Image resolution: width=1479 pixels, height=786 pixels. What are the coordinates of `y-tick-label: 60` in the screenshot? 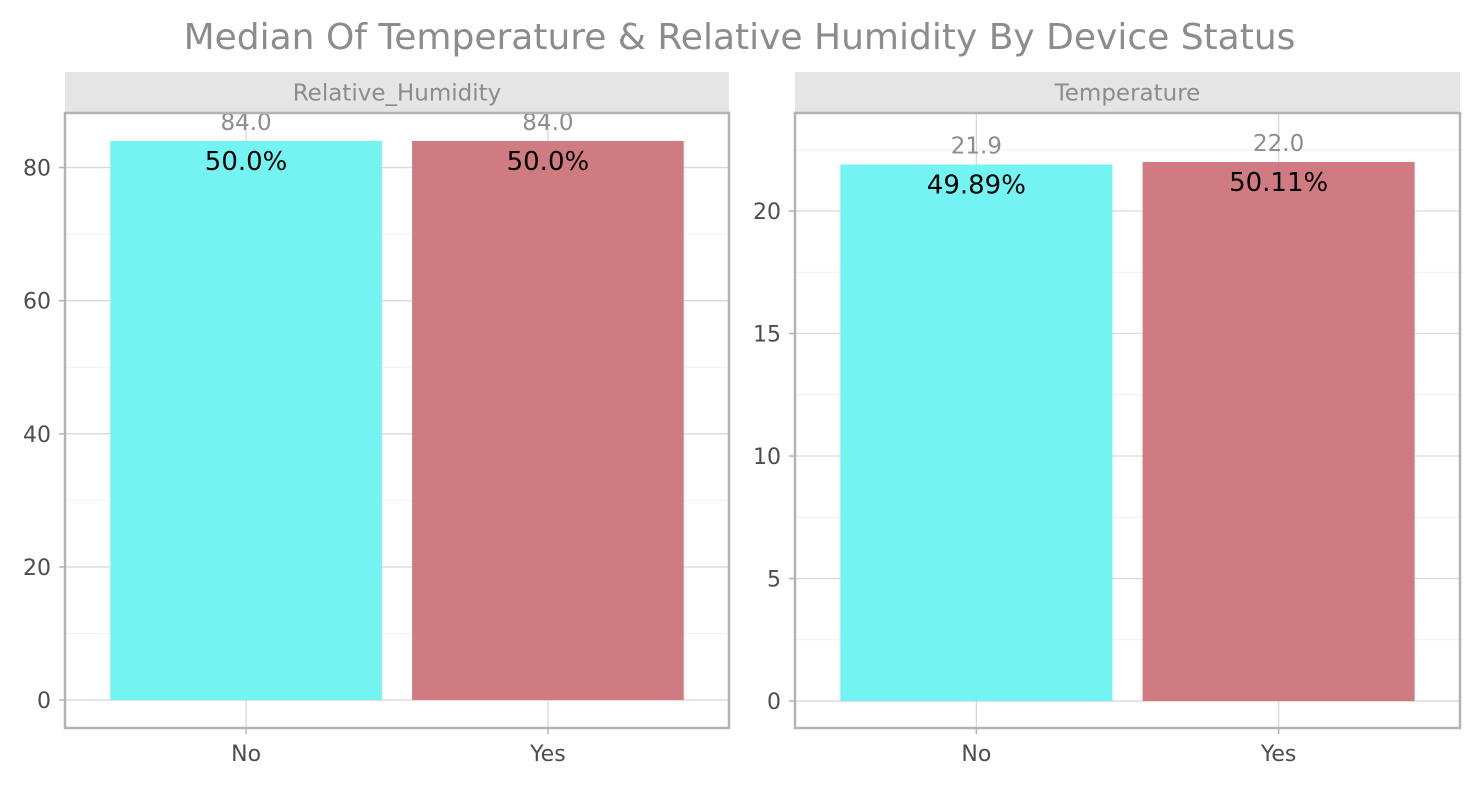 It's located at (37, 302).